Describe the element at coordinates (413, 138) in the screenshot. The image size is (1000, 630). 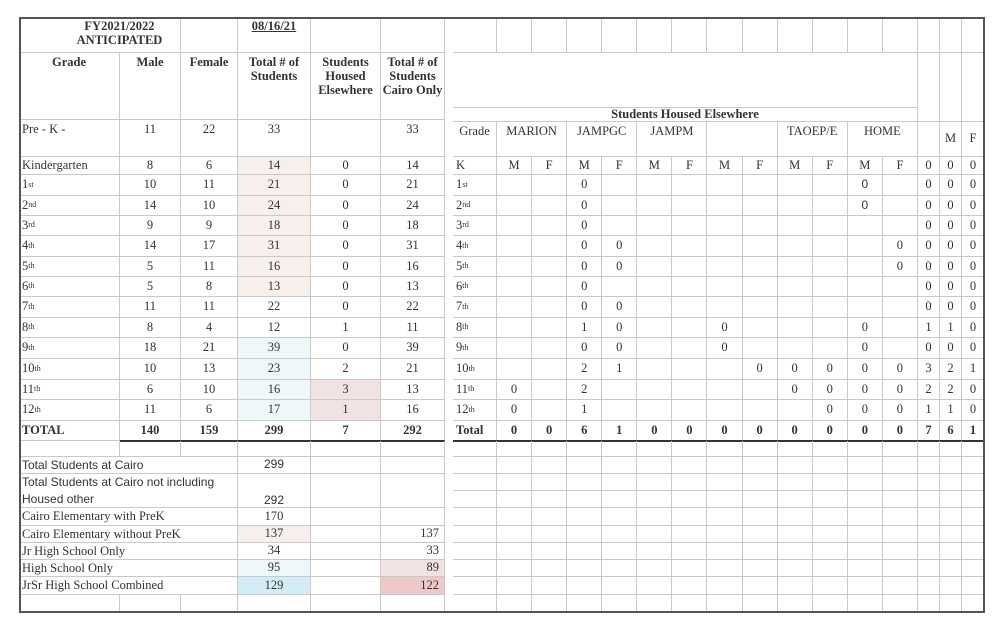
I see `prek-value: 33` at that location.